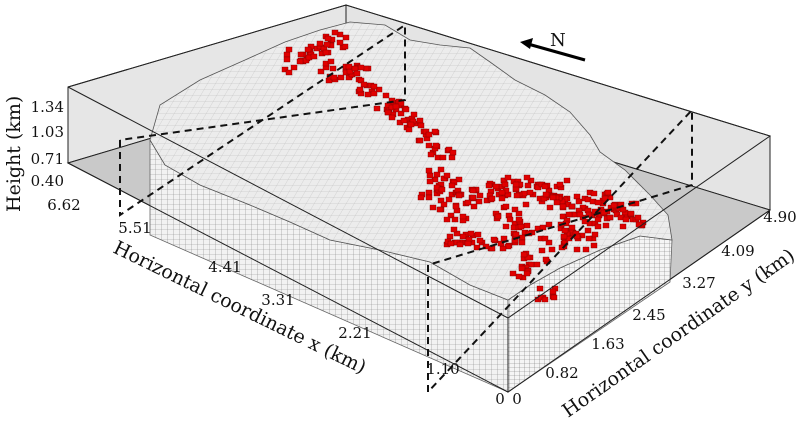  I want to click on x-tick-label: 0, so click(500, 399).